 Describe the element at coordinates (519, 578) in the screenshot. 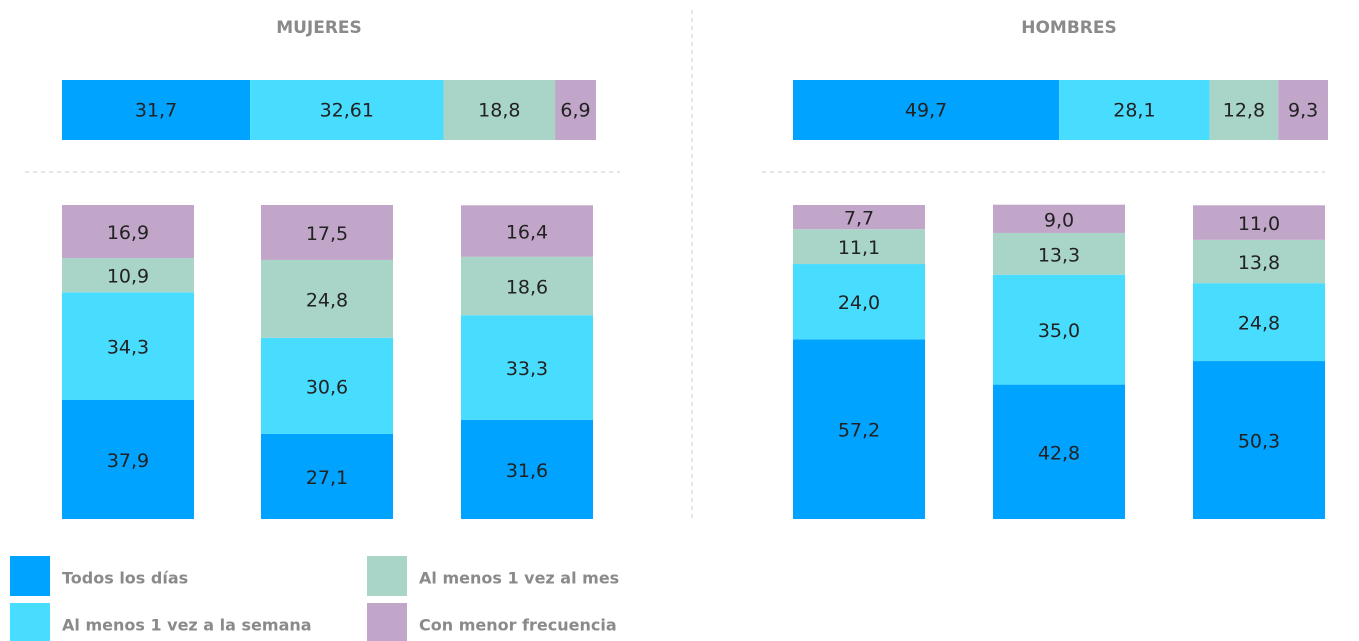

I see `legend-label: Al menos 1 vez al mes` at that location.